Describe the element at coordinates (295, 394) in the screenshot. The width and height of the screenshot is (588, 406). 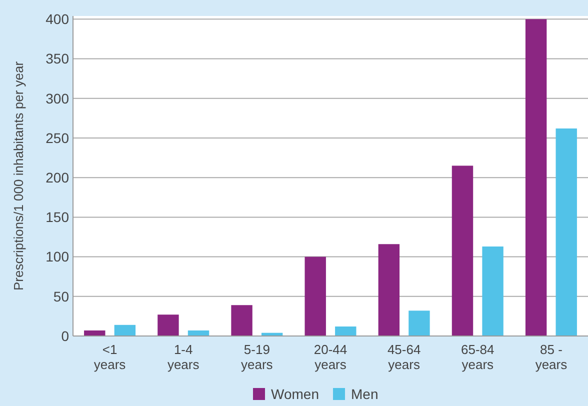
I see `legend-label: Women` at that location.